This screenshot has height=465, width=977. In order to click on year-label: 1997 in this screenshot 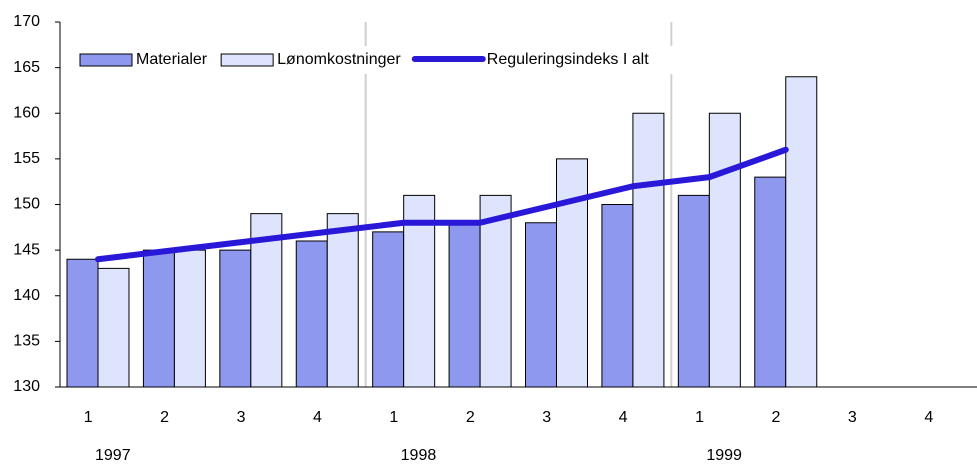, I will do `click(113, 455)`.